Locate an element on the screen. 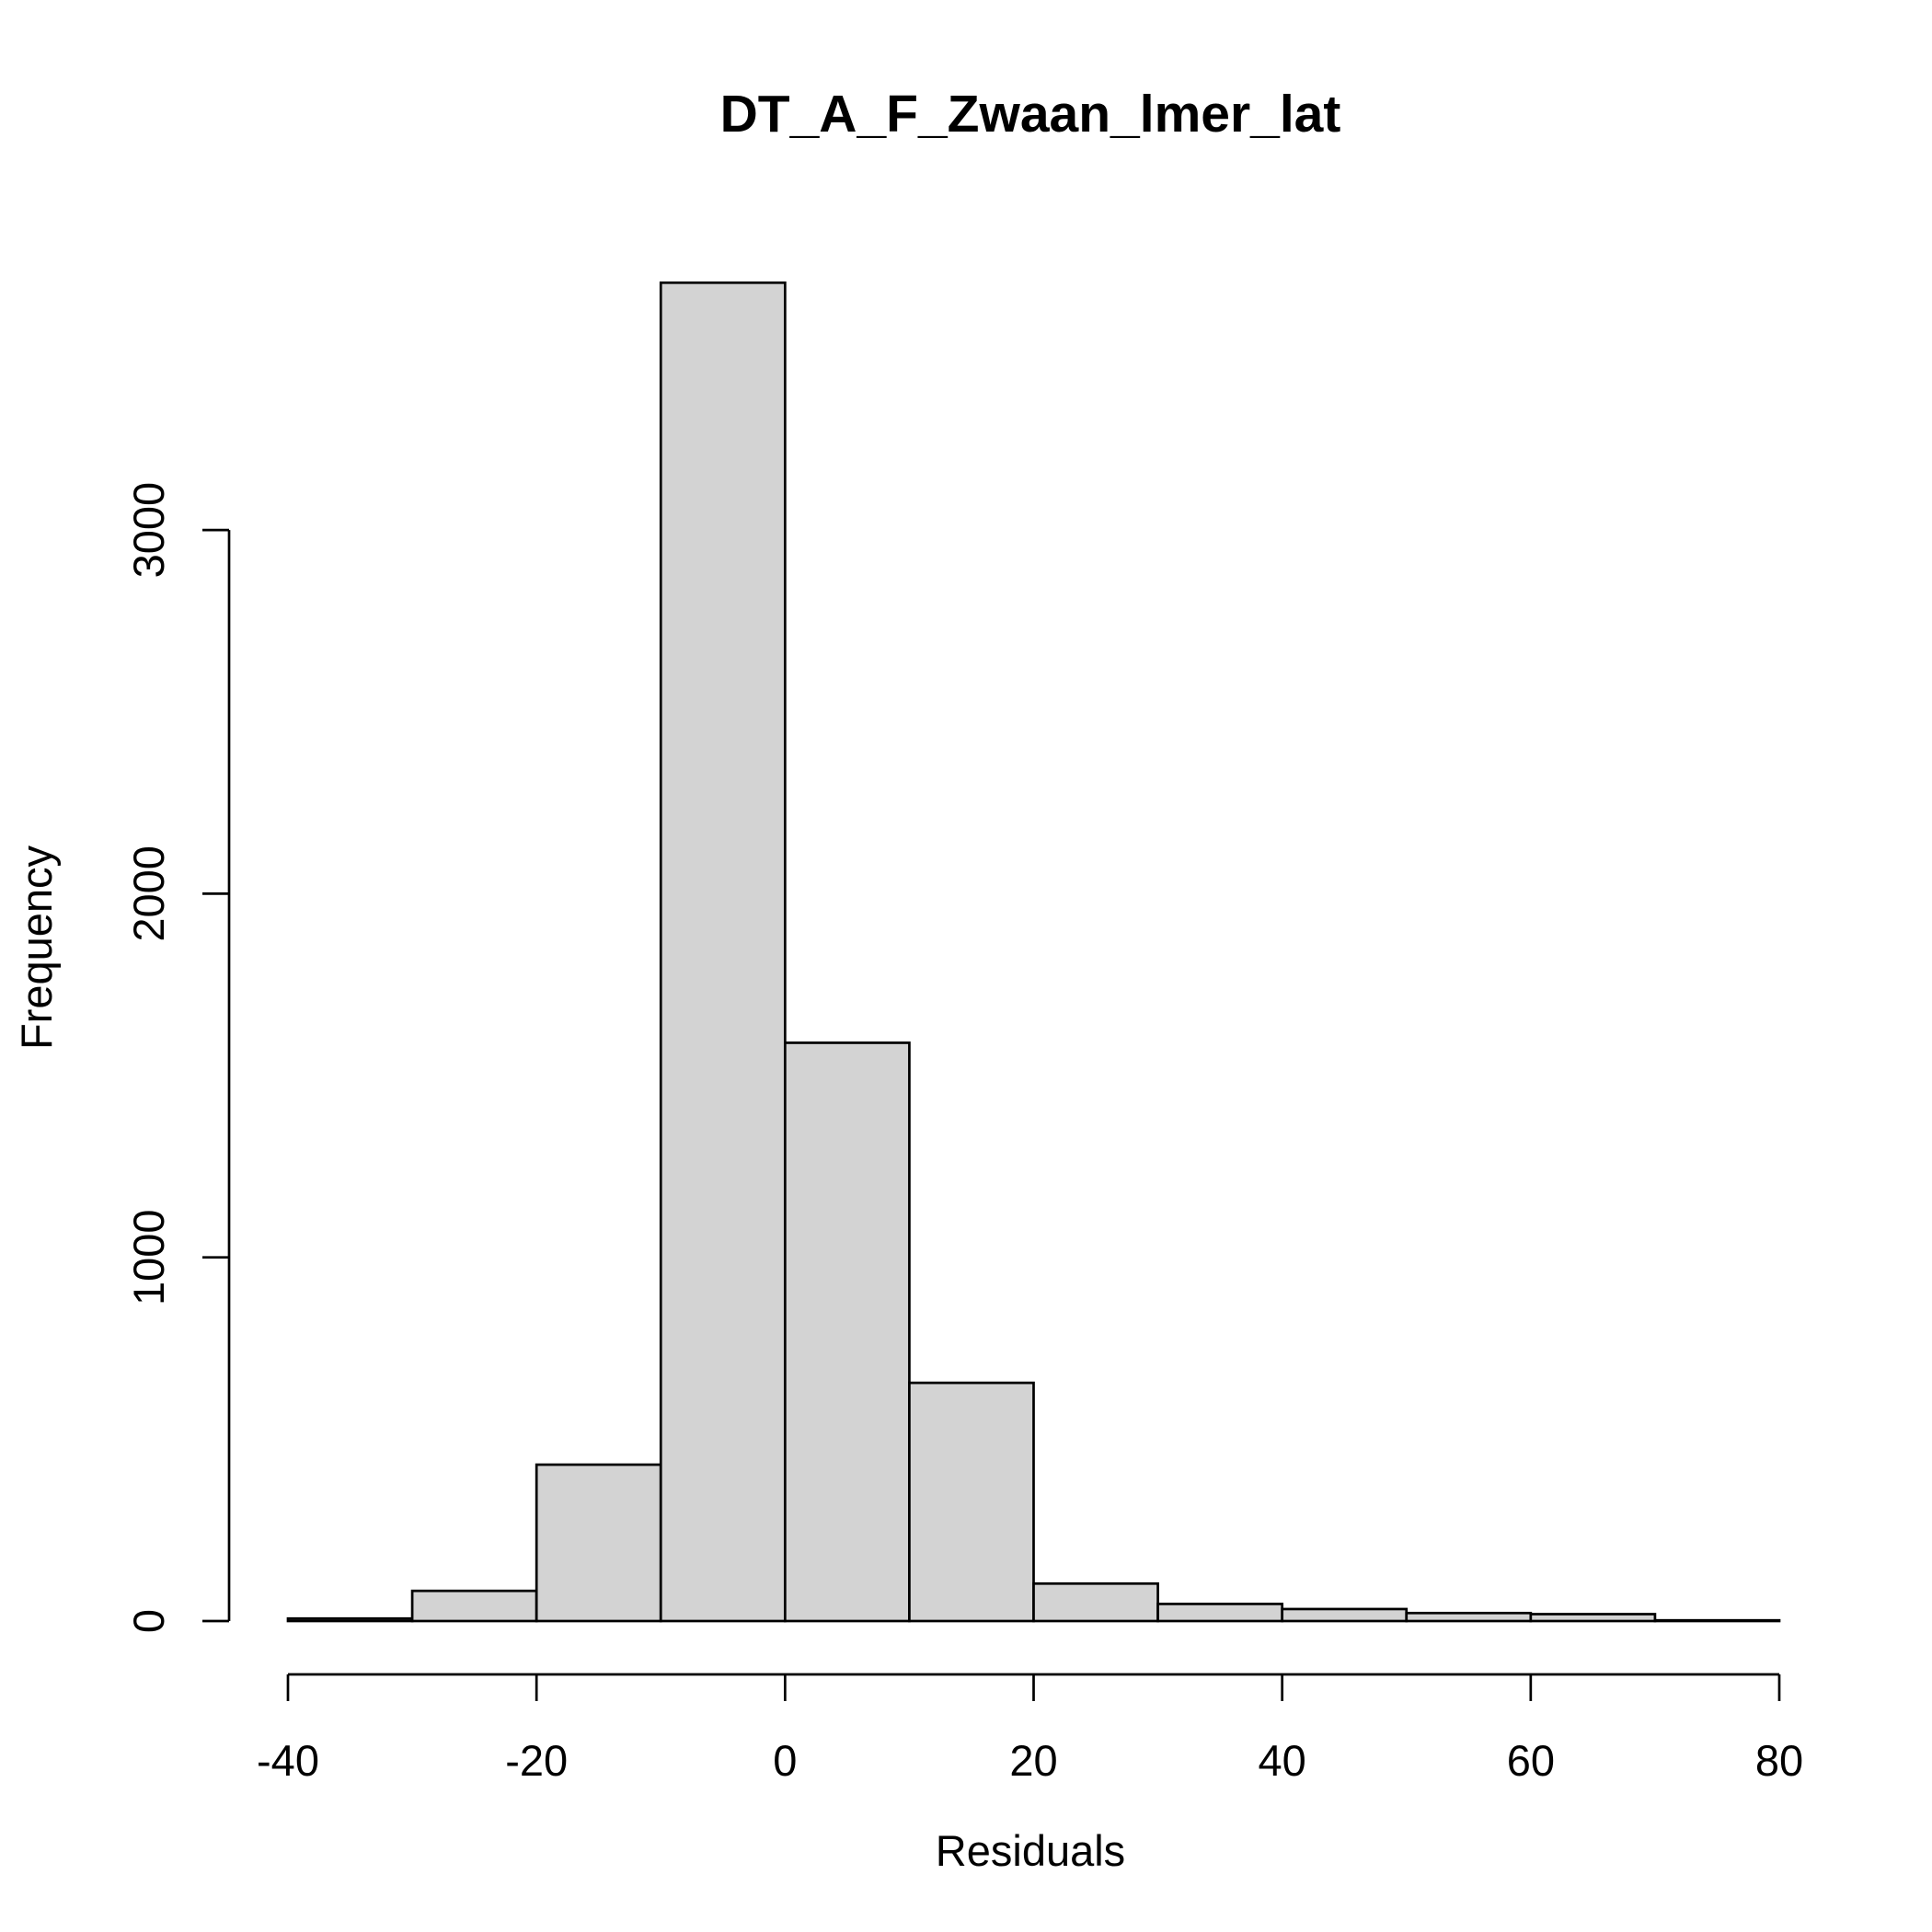 This screenshot has height=1932, width=1932. x-tick-label: -20 is located at coordinates (536, 1760).